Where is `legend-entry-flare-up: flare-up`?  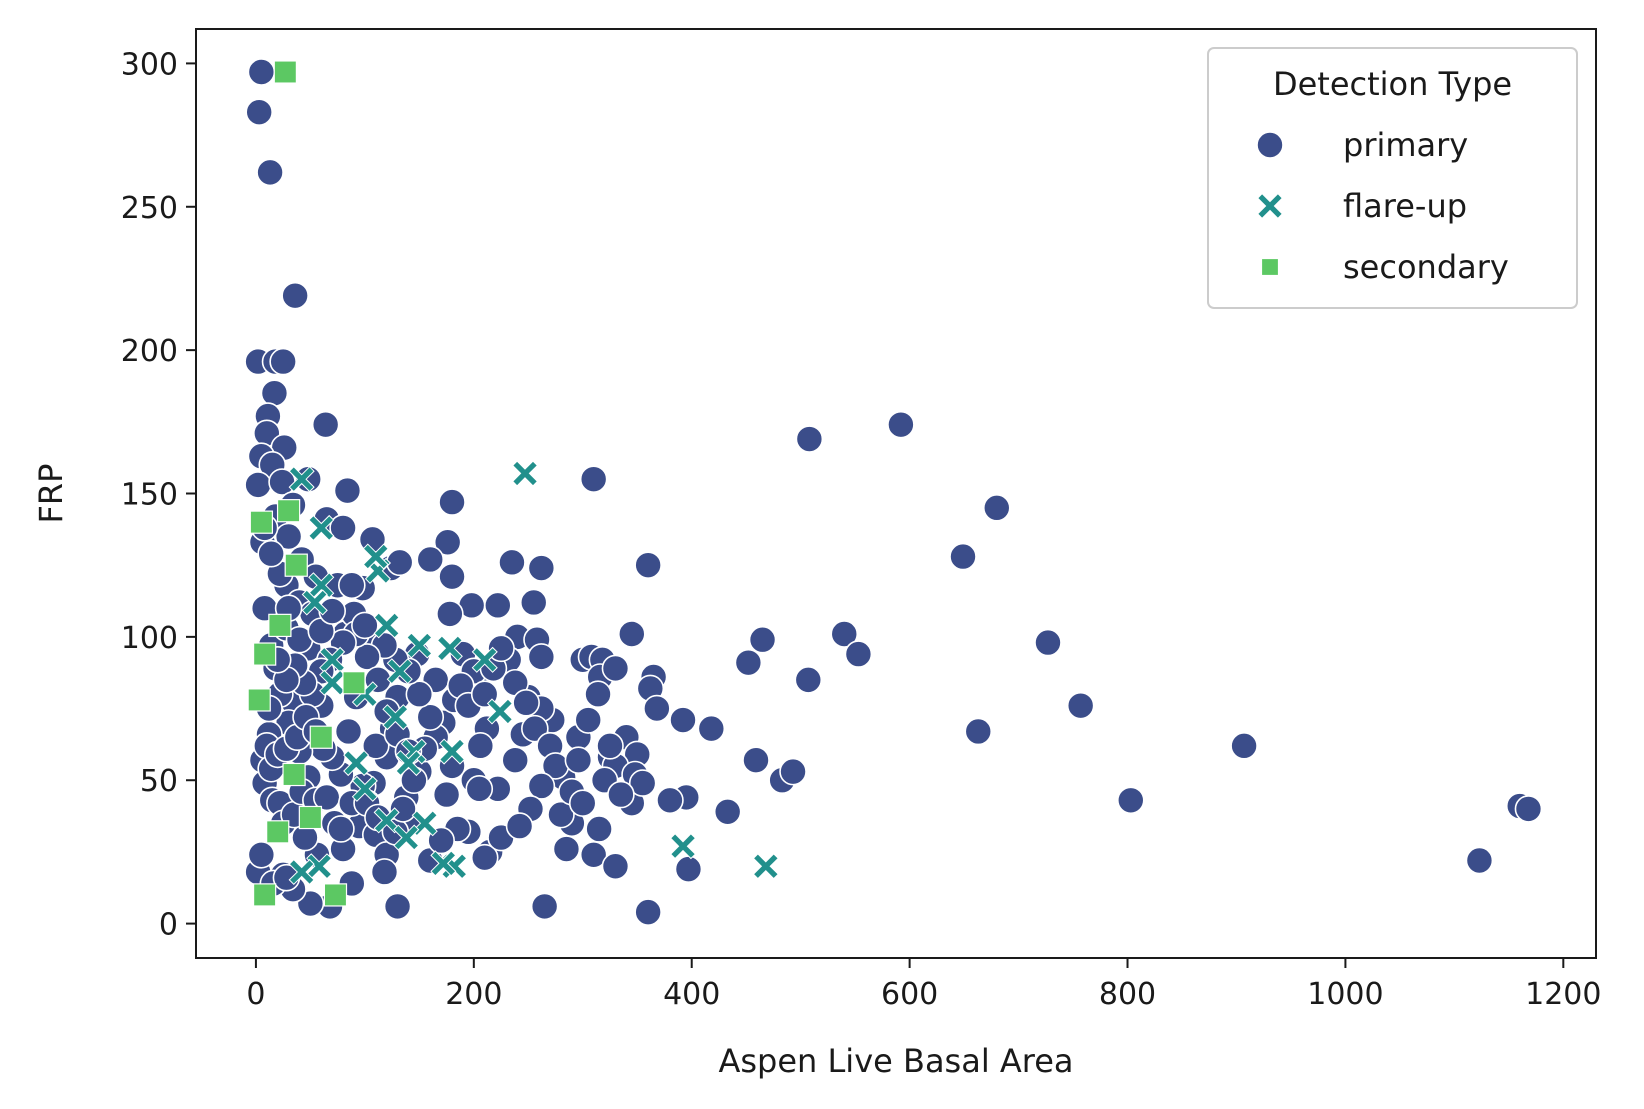 legend-entry-flare-up: flare-up is located at coordinates (1361, 206).